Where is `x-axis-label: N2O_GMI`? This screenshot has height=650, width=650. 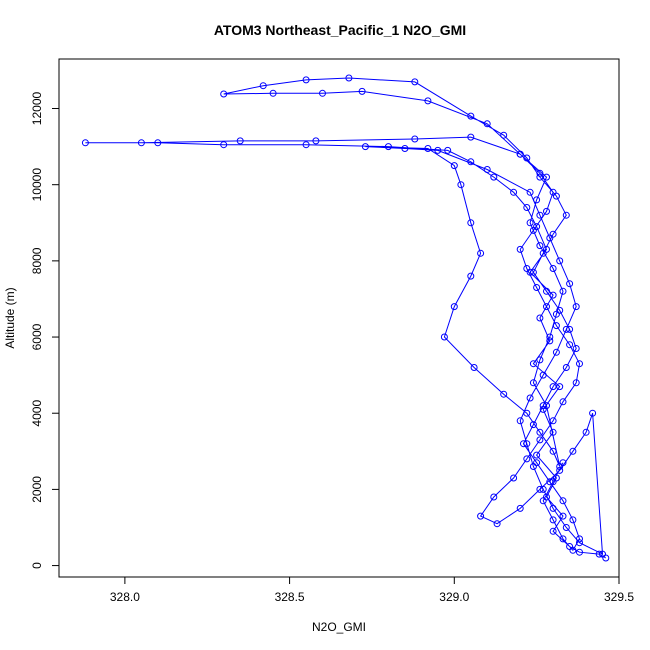
x-axis-label: N2O_GMI is located at coordinates (339, 627).